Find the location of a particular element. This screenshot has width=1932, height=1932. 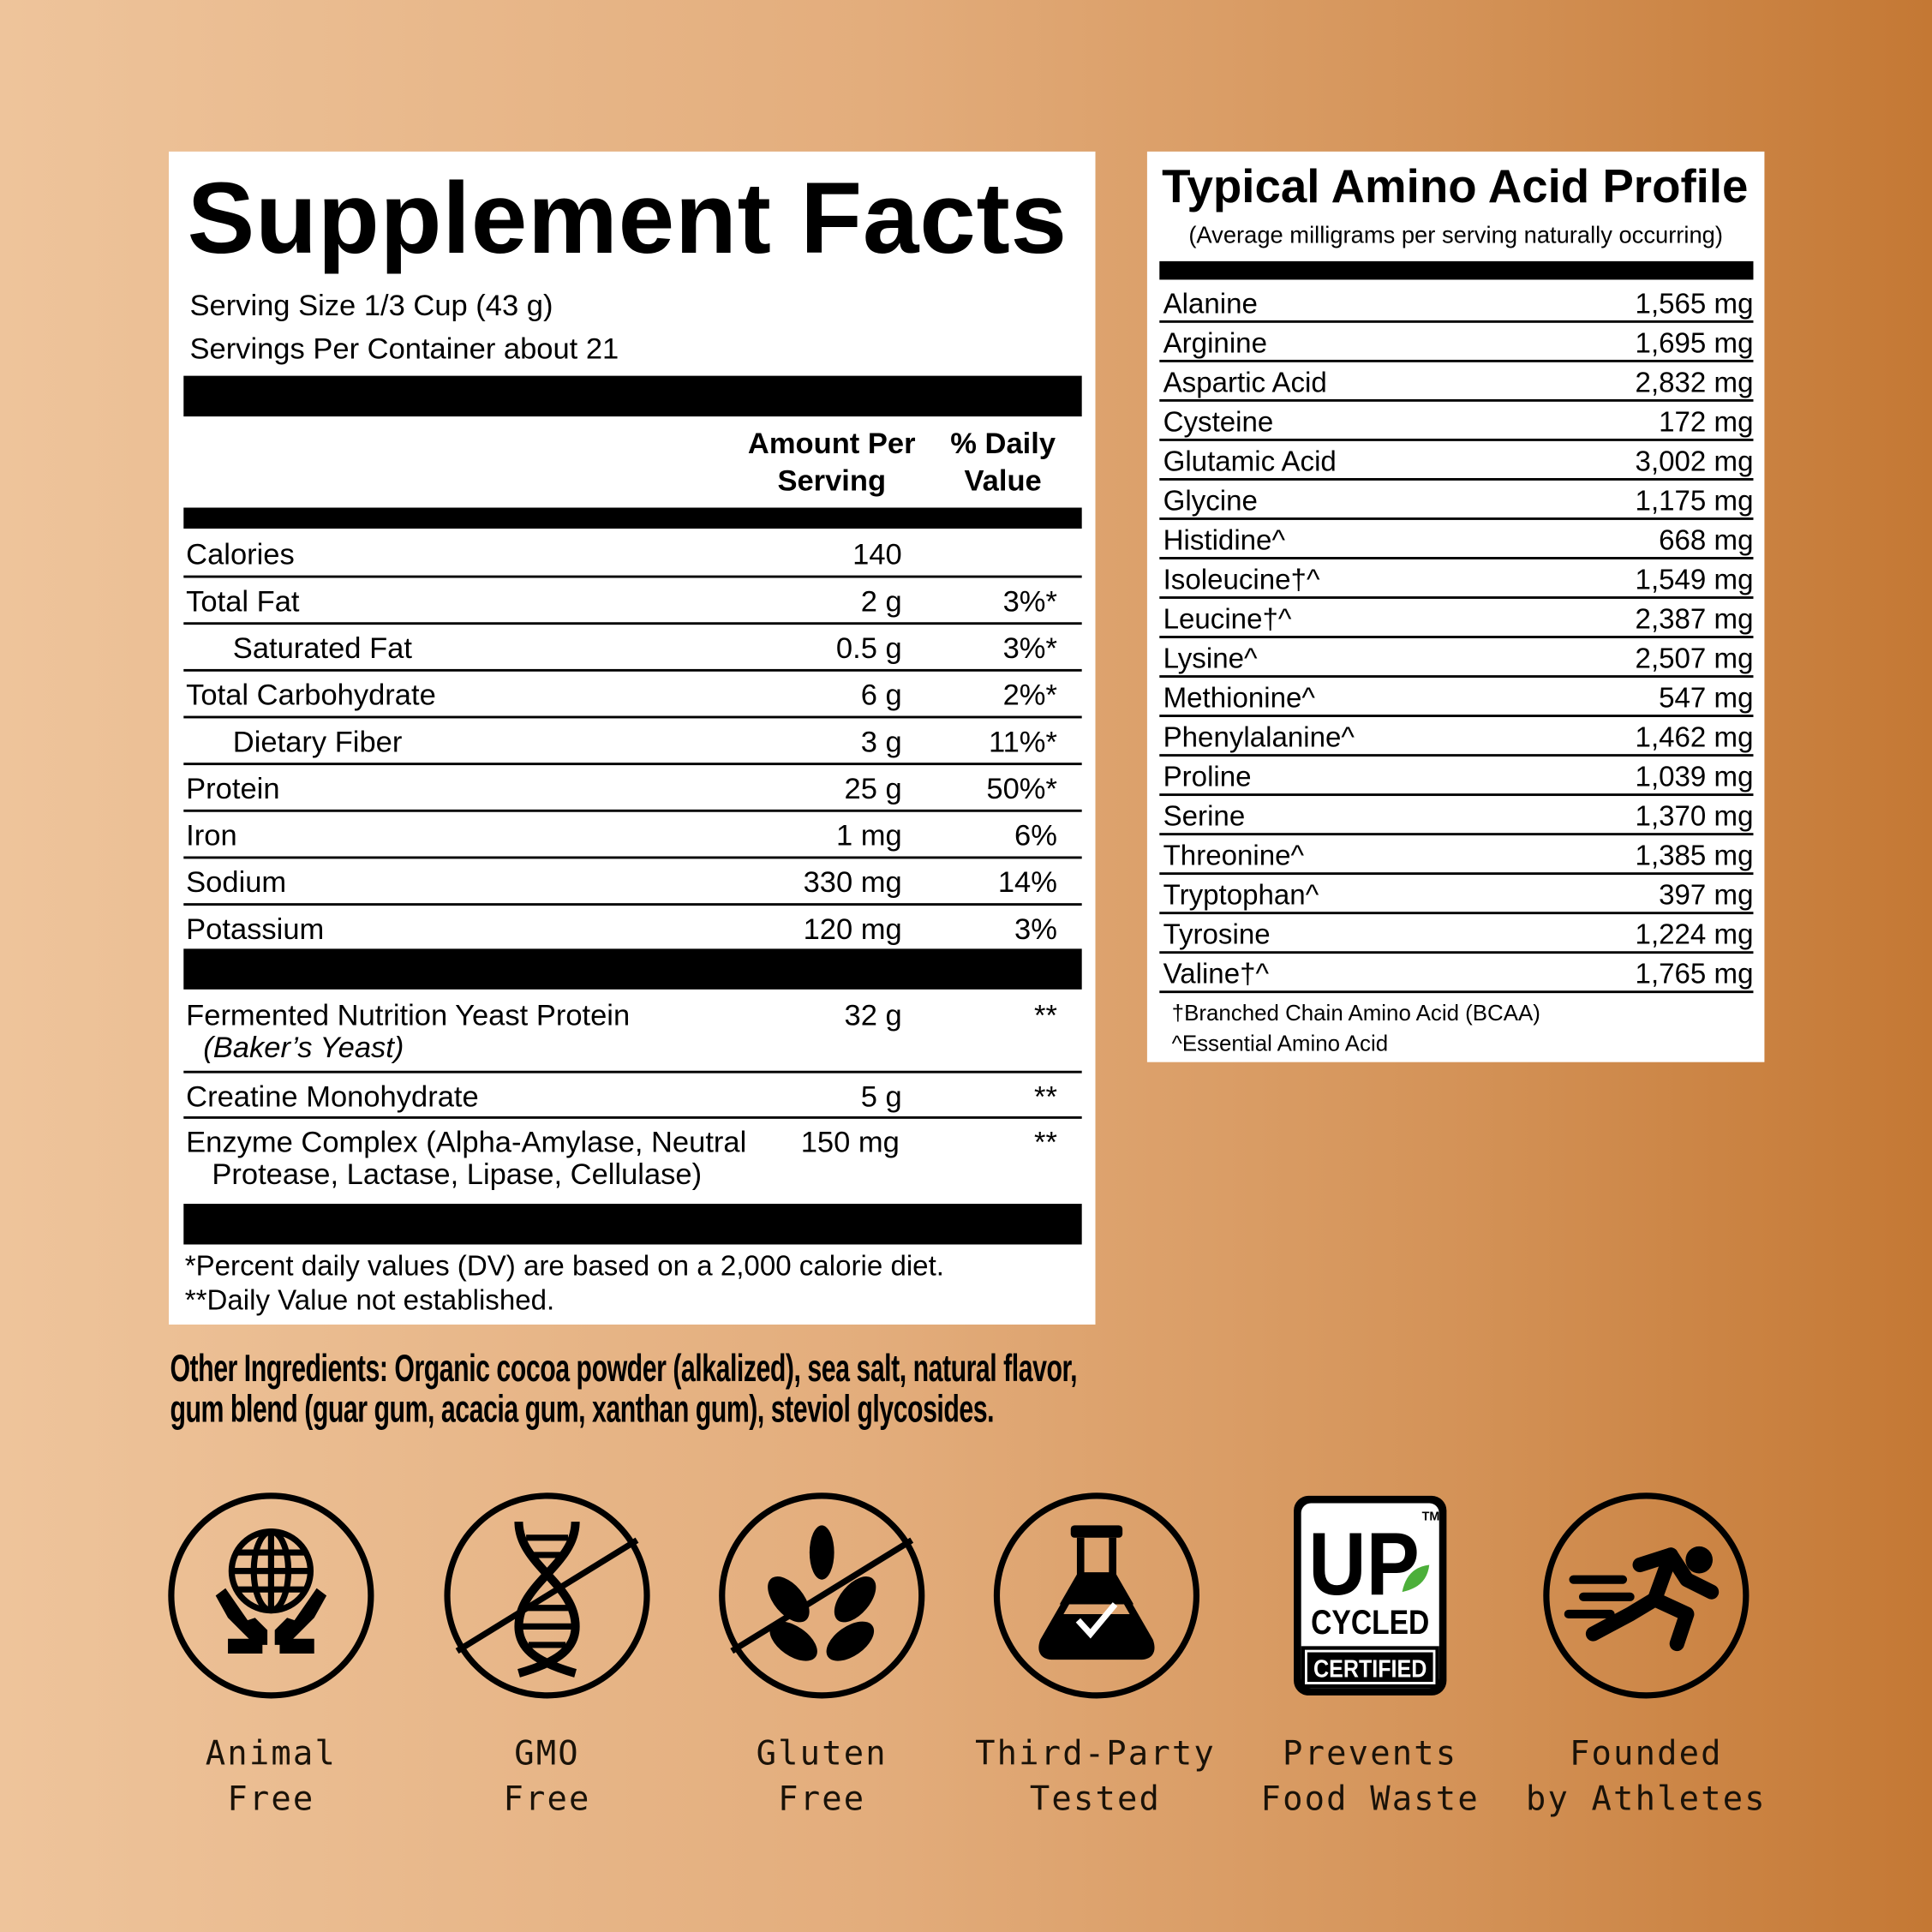

svg-text: CERTIFIED is located at coordinates (1370, 1669).